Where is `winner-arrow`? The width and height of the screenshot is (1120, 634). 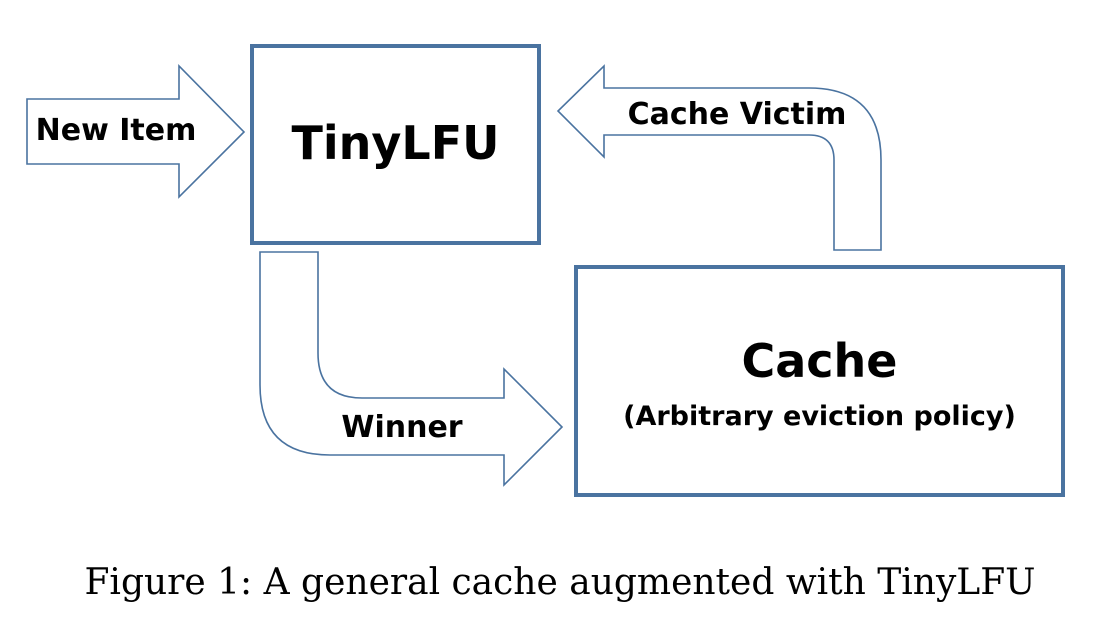
winner-arrow is located at coordinates (411, 369).